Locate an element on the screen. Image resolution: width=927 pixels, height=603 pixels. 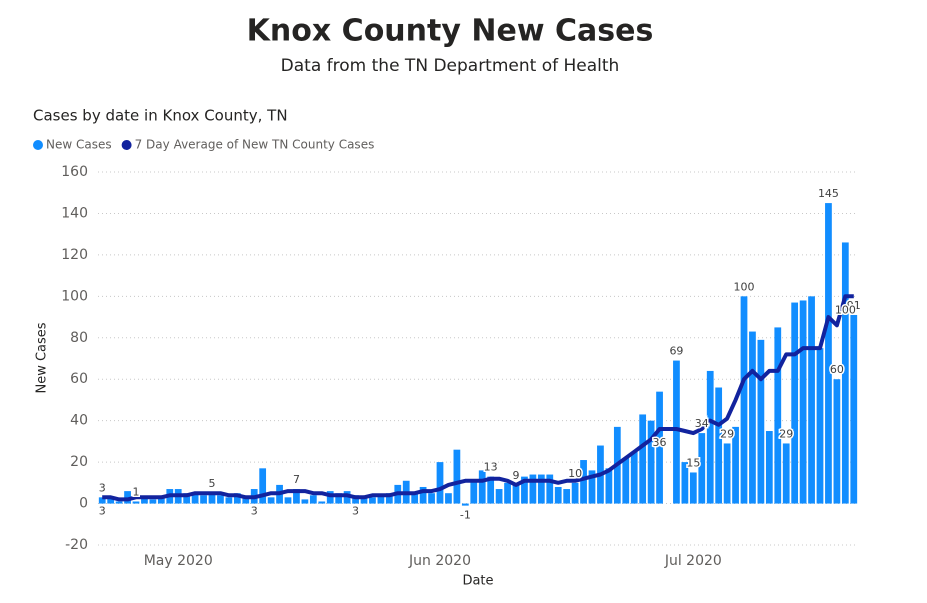
data-label: 1 is located at coordinates (136, 491).